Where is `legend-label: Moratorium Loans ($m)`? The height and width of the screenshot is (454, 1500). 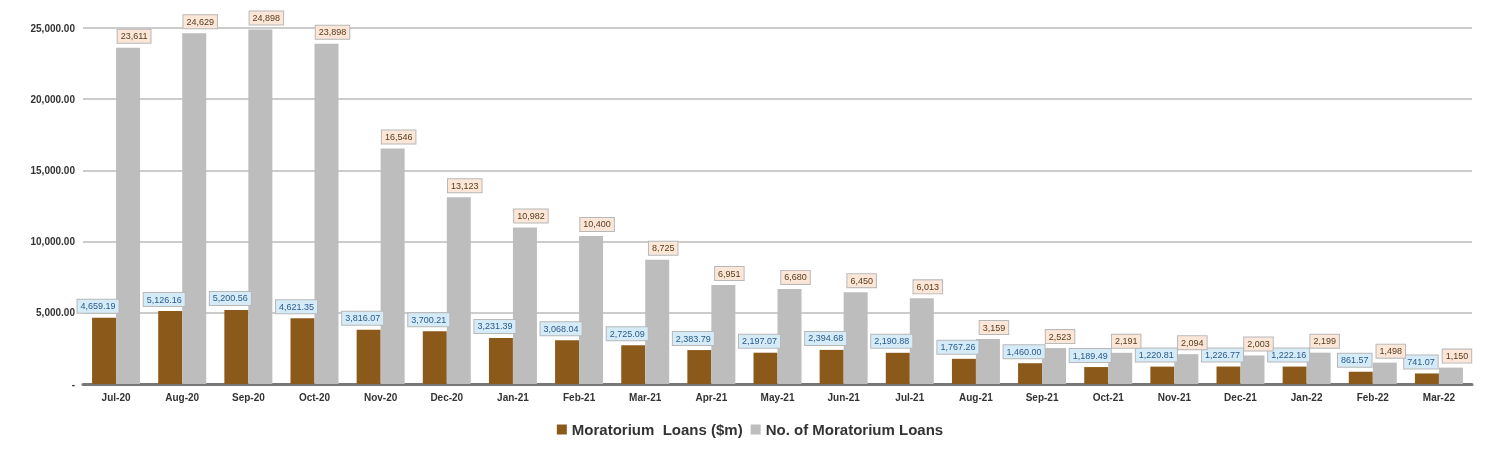 legend-label: Moratorium Loans ($m) is located at coordinates (657, 429).